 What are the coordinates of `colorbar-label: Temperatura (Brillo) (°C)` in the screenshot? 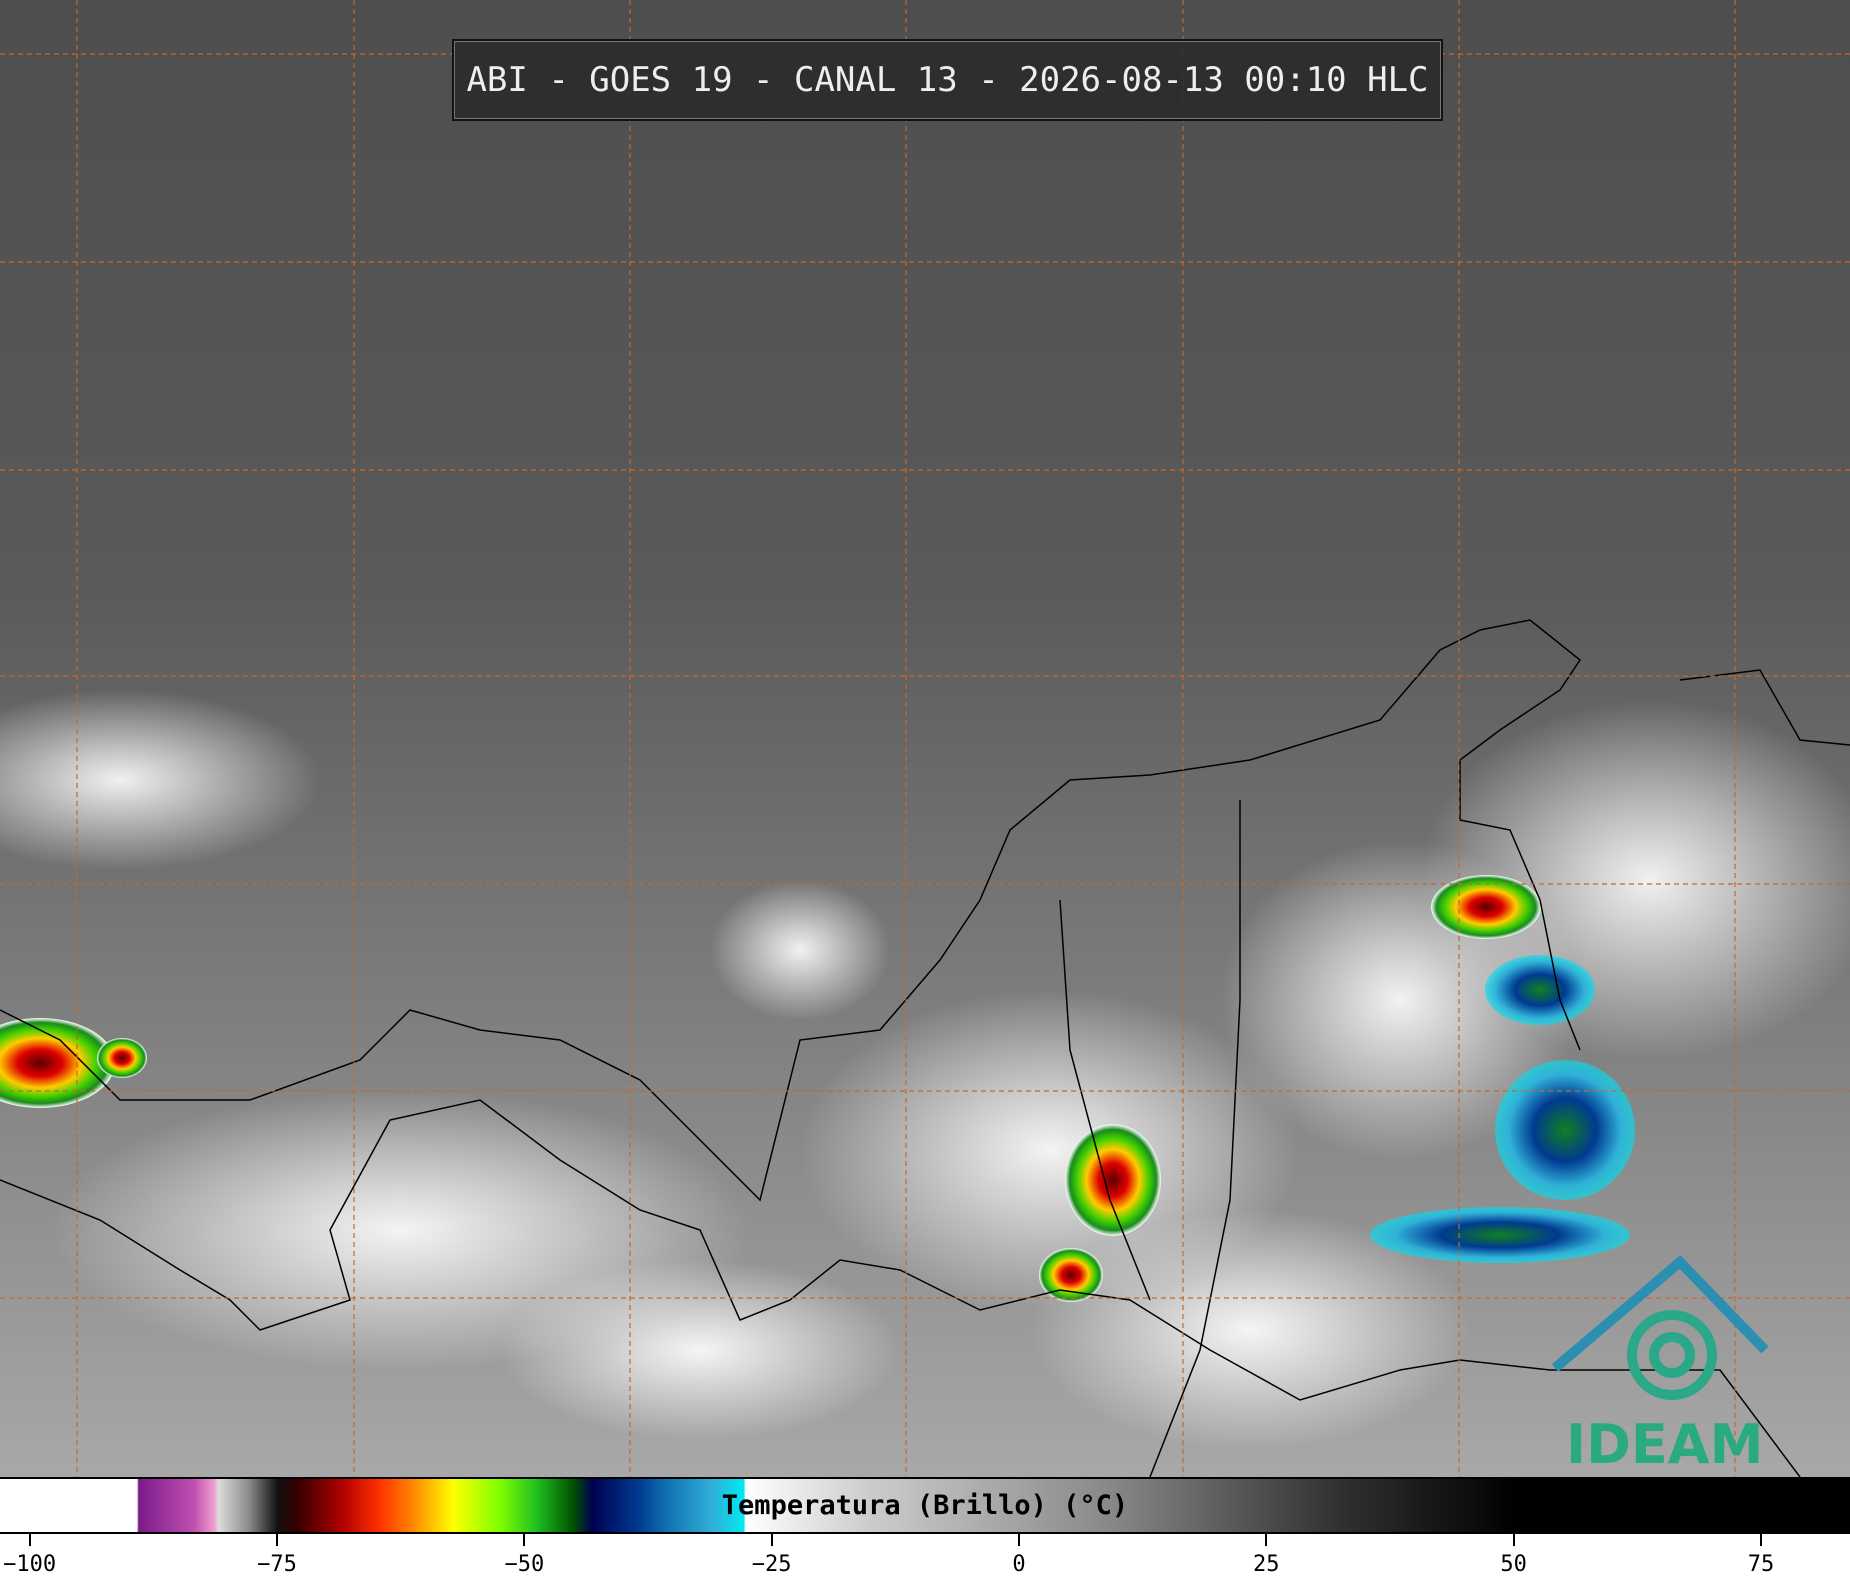 It's located at (925, 1505).